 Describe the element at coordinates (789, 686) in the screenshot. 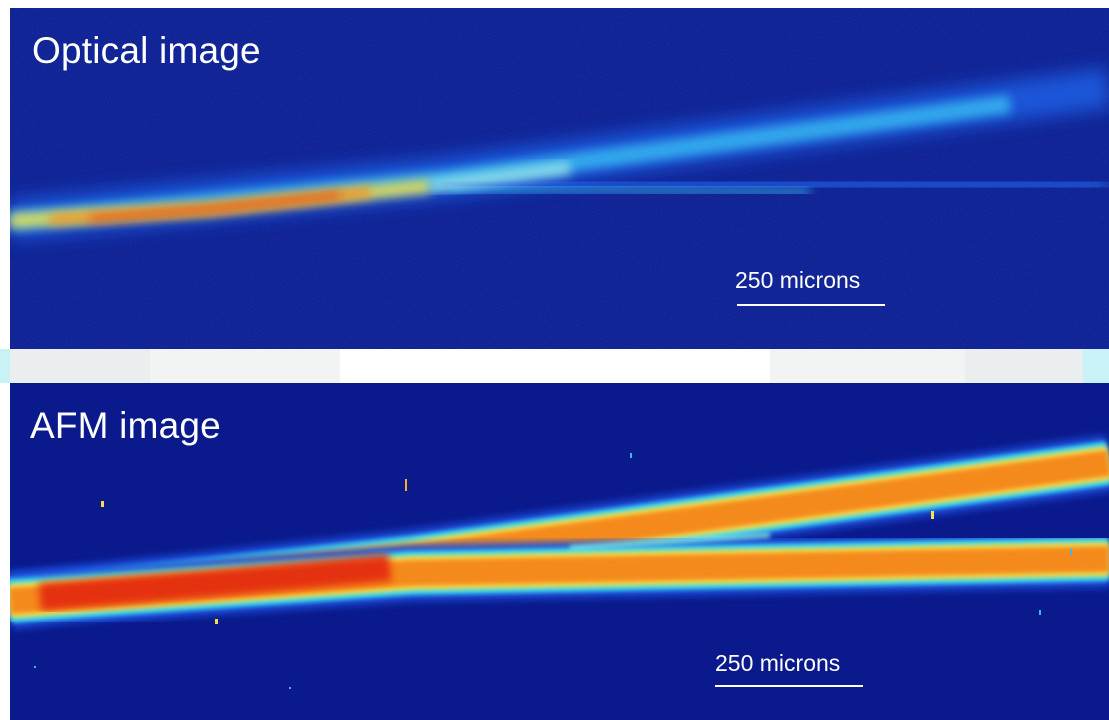

I see `afm-scale-bar` at that location.